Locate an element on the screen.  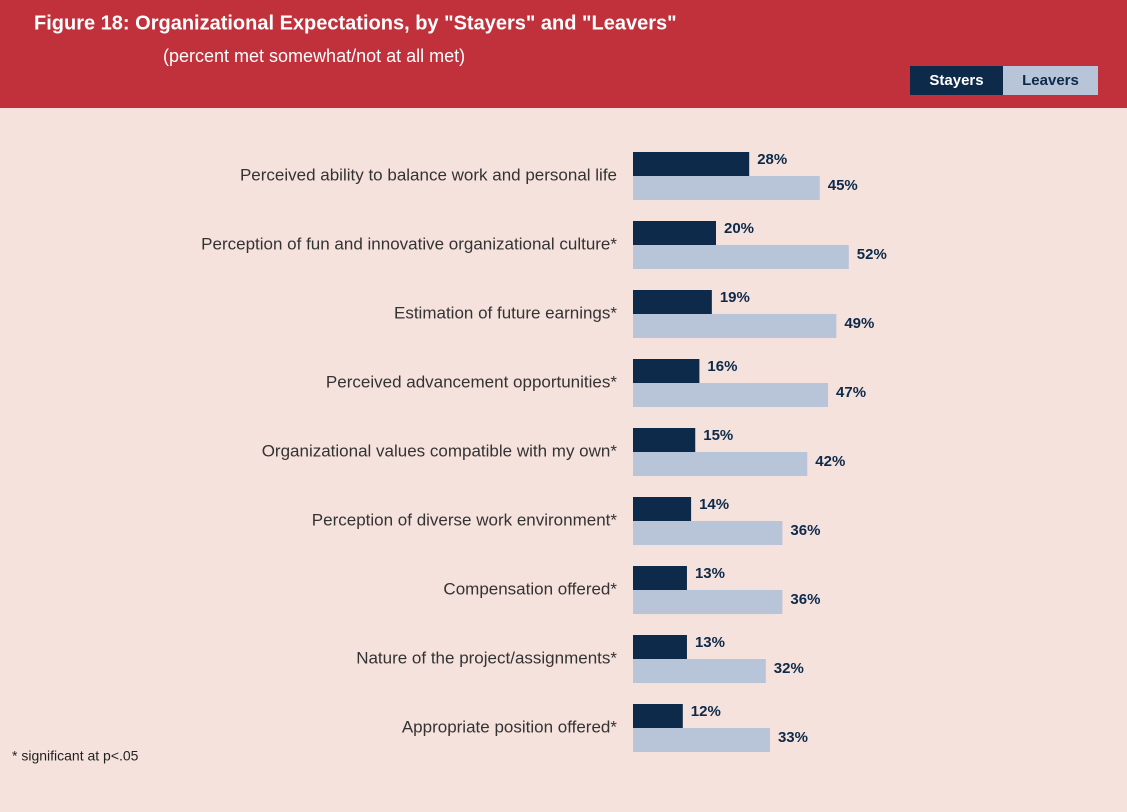
footnote: * significant at p<.05 is located at coordinates (75, 756).